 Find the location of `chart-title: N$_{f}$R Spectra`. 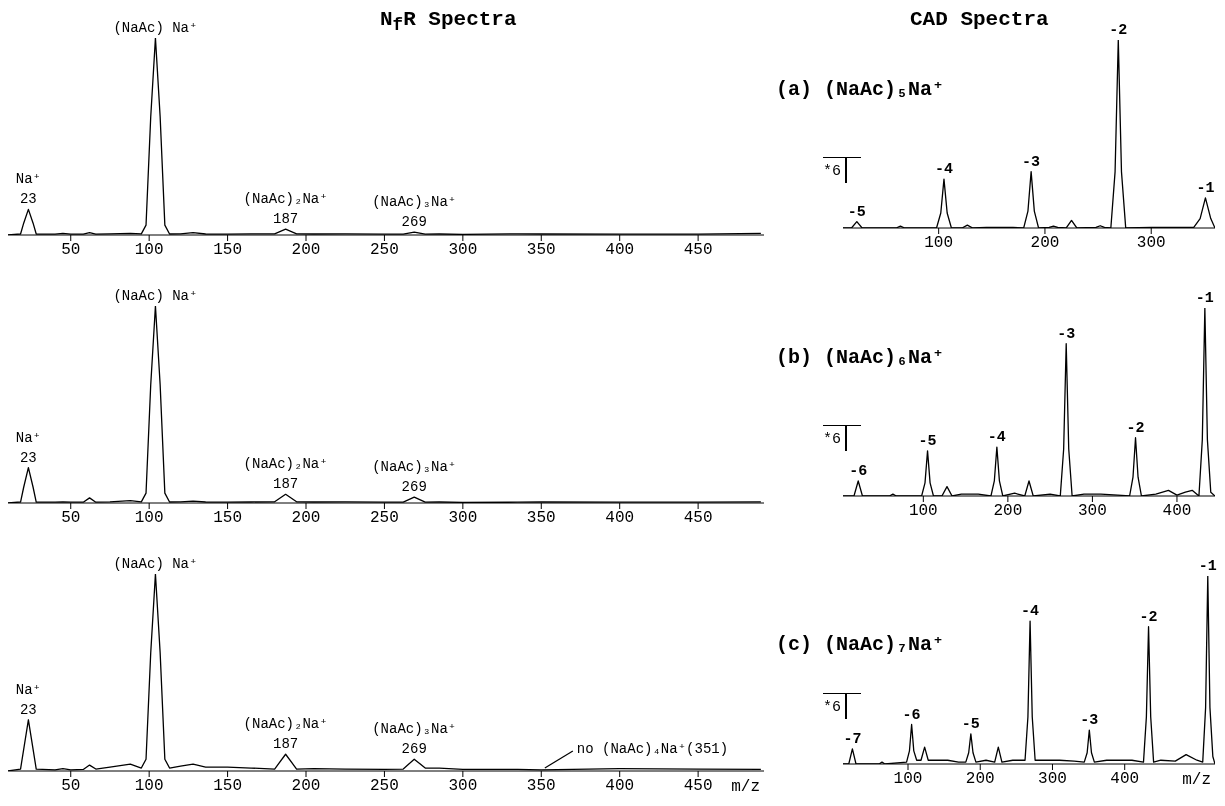

chart-title: N$_{f}$R Spectra is located at coordinates (448, 22).